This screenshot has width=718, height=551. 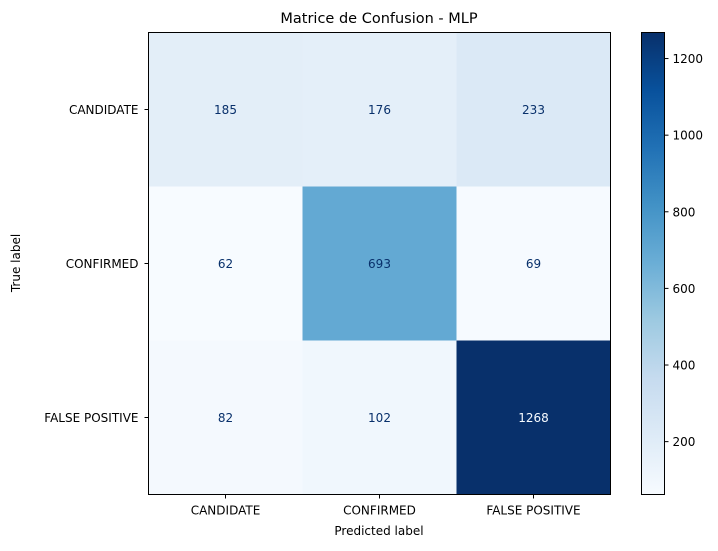 I want to click on colorbar-tick-label-3: 800, so click(x=684, y=212).